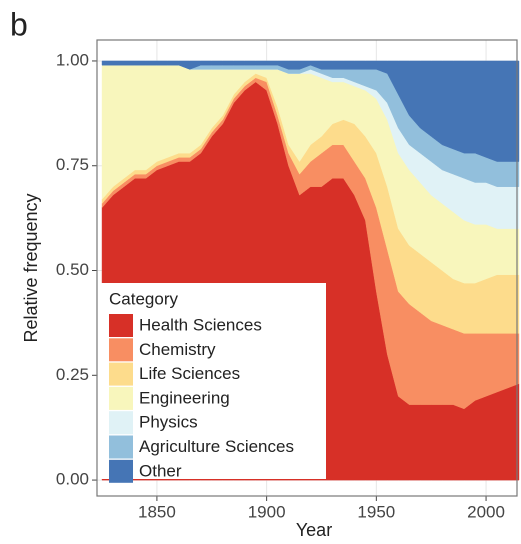 Image resolution: width=521 pixels, height=544 pixels. What do you see at coordinates (168, 422) in the screenshot?
I see `legend-label: Physics` at bounding box center [168, 422].